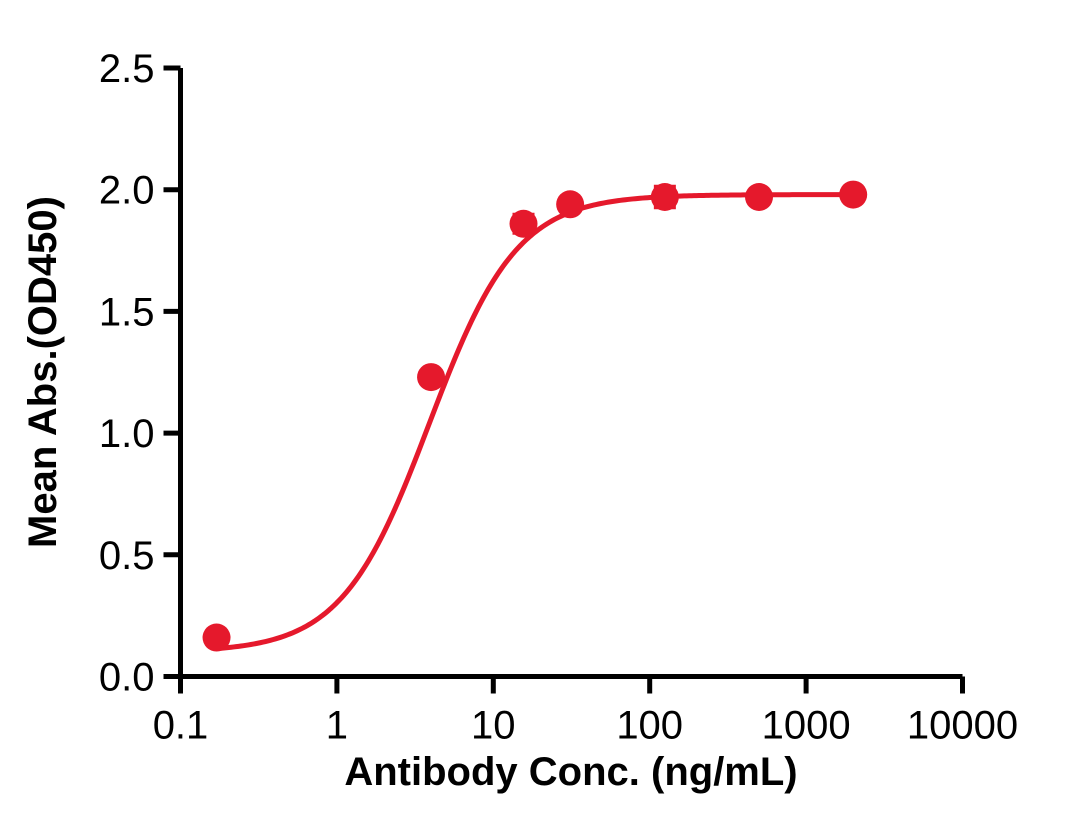  Describe the element at coordinates (127, 191) in the screenshot. I see `y-tick-label: 2.0` at that location.